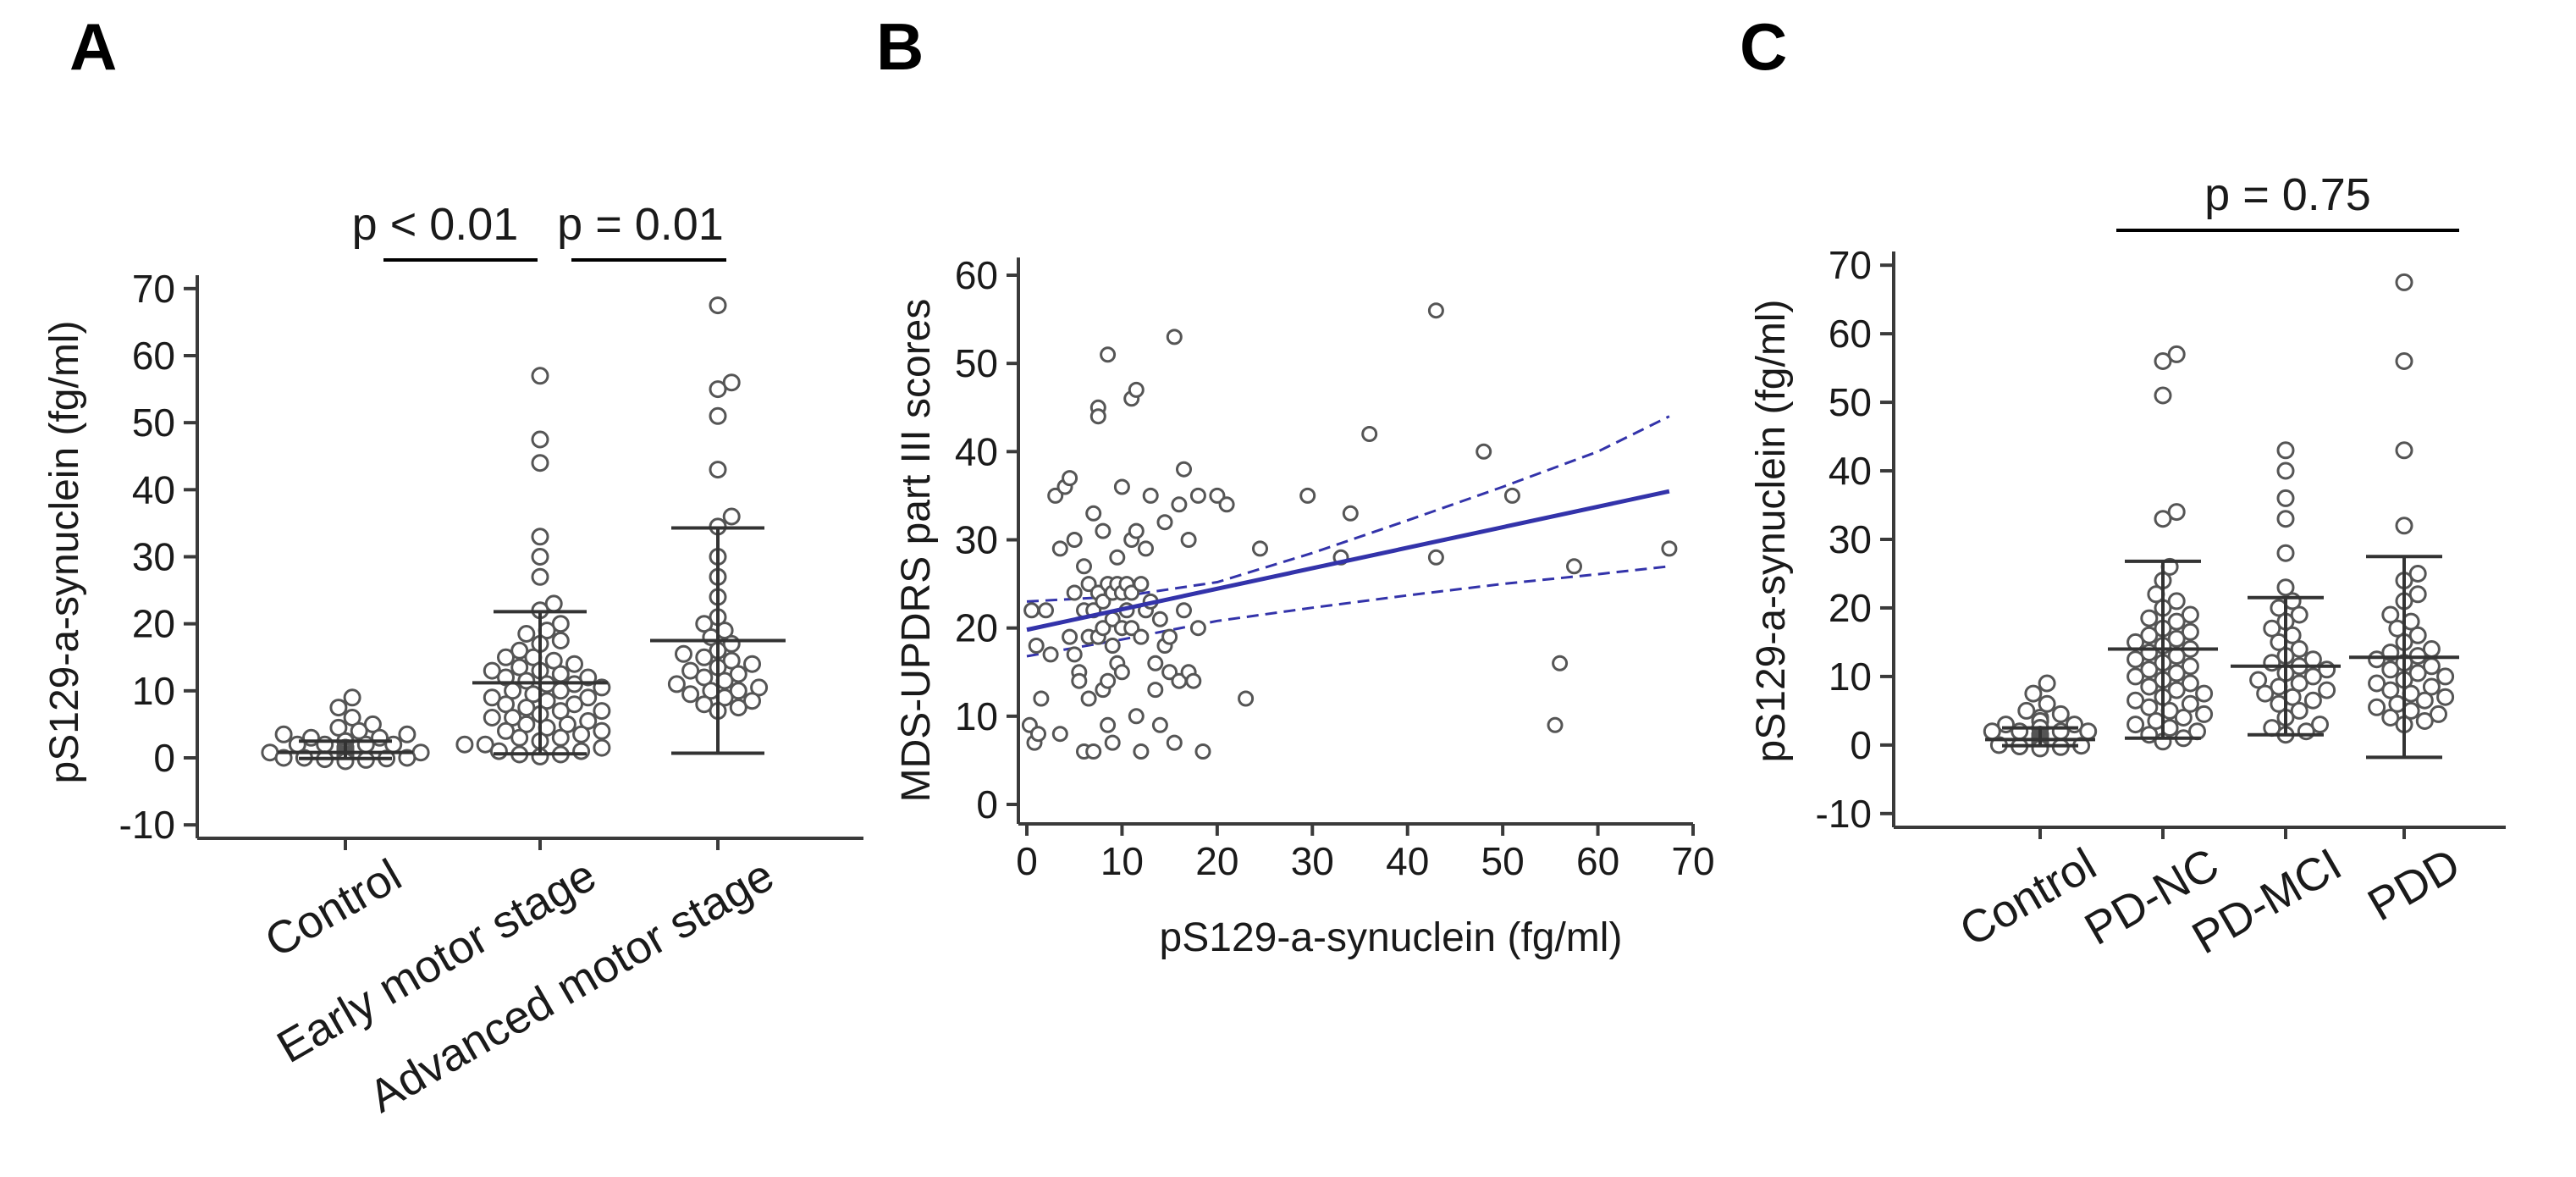 Image resolution: width=2576 pixels, height=1177 pixels. I want to click on panel-c-pdd-category-label: PDD, so click(2414, 884).